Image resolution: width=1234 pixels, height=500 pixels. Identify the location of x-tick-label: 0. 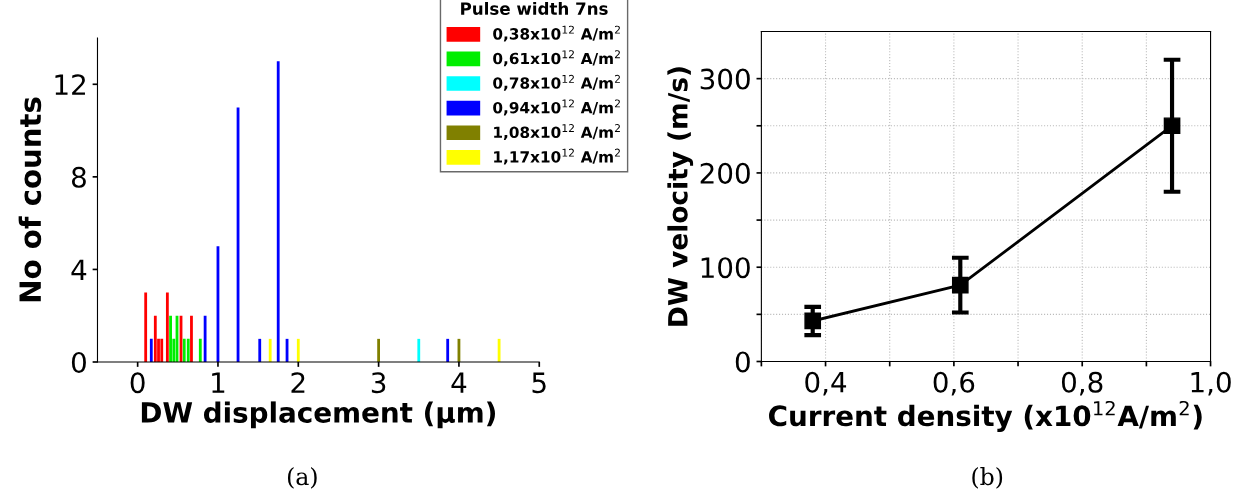
(137, 383).